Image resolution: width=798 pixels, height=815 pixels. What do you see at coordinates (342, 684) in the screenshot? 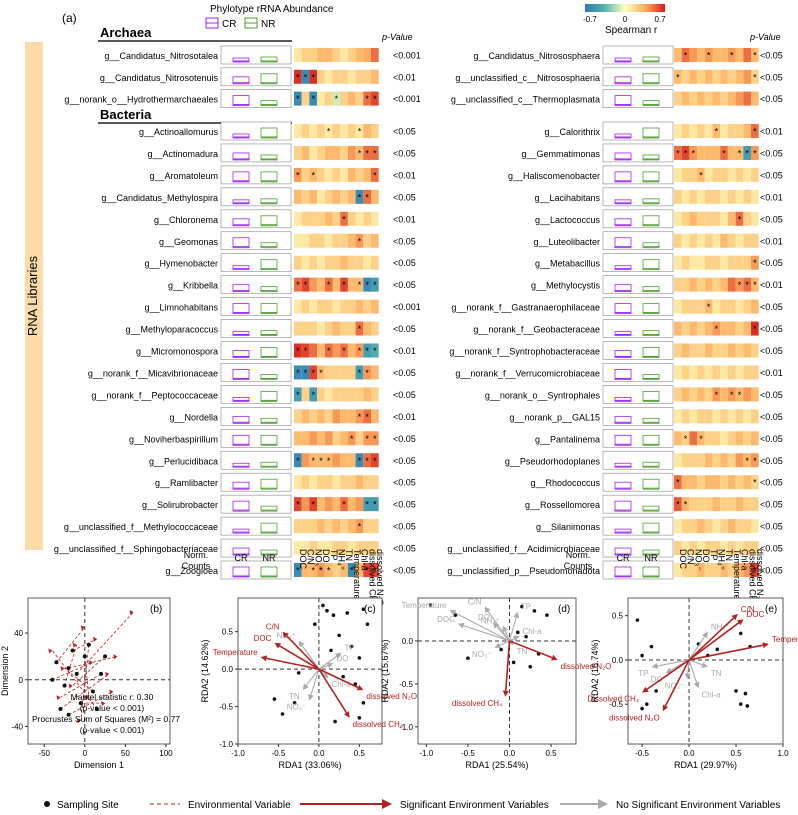
I see `arrow-label: Chl-a` at bounding box center [342, 684].